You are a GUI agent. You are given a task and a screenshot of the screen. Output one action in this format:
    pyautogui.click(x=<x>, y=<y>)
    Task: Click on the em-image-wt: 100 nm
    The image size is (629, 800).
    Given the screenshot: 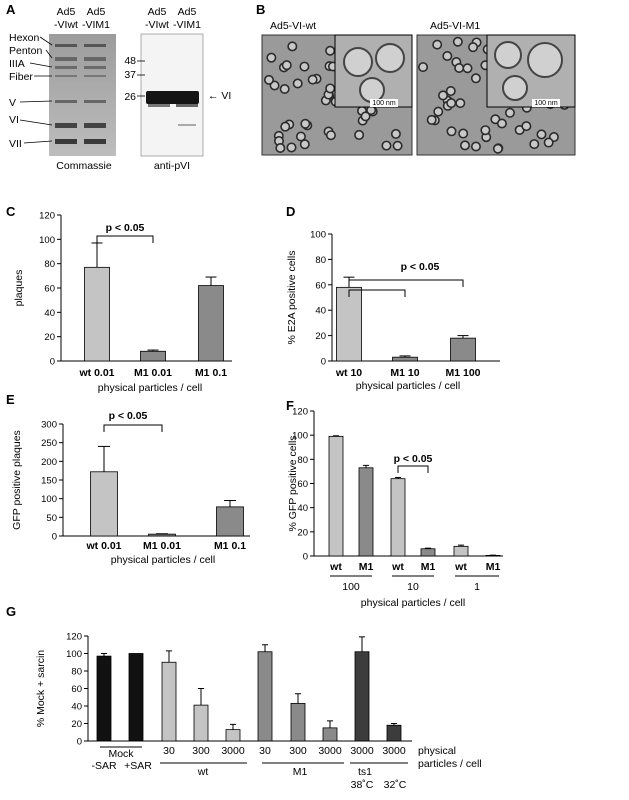 What is the action you would take?
    pyautogui.click(x=337, y=95)
    